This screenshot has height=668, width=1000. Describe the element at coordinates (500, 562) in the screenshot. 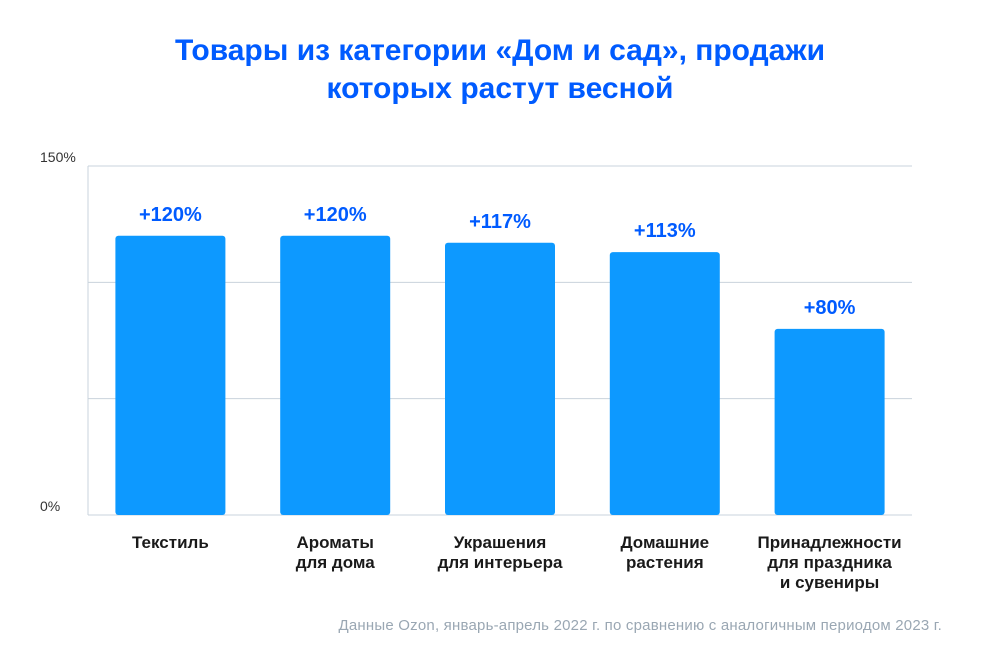

I see `category-label: для интерьера` at that location.